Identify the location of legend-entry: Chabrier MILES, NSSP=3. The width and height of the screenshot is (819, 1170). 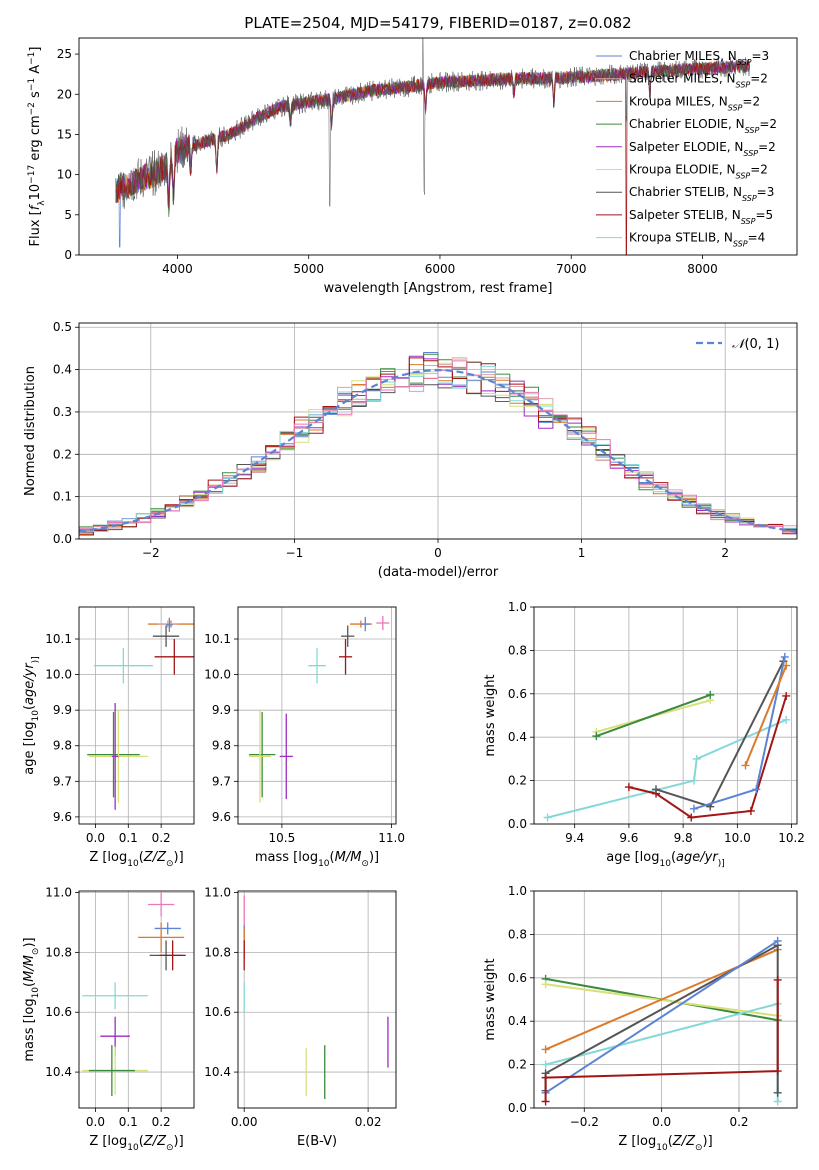
(699, 58).